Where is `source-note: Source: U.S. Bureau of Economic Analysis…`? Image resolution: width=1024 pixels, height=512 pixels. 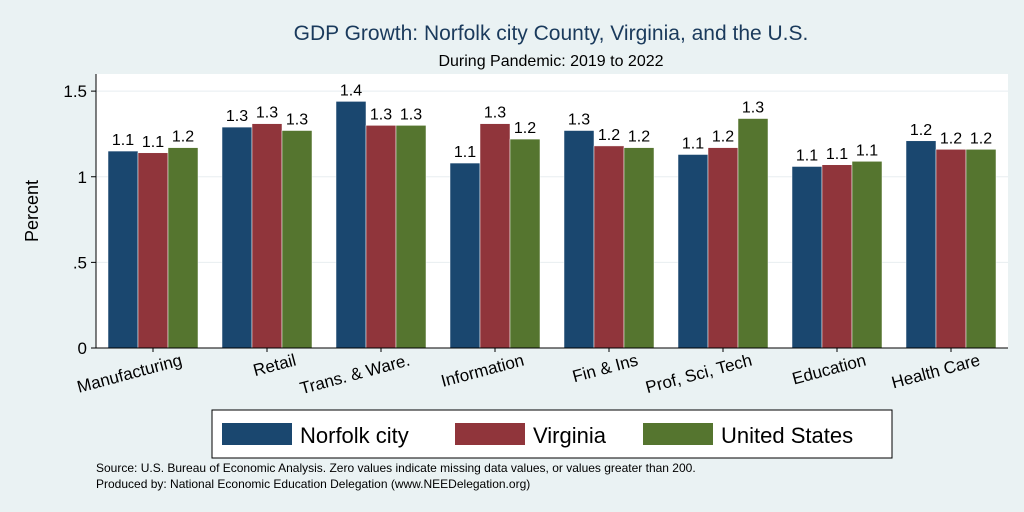
source-note: Source: U.S. Bureau of Economic Analysis… is located at coordinates (396, 468).